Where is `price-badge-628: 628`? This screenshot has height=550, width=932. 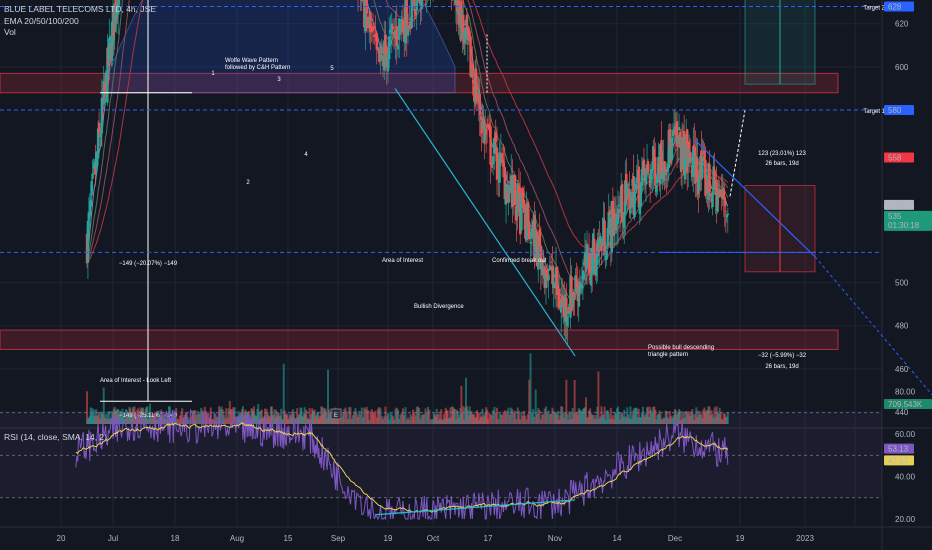 price-badge-628: 628 is located at coordinates (895, 6).